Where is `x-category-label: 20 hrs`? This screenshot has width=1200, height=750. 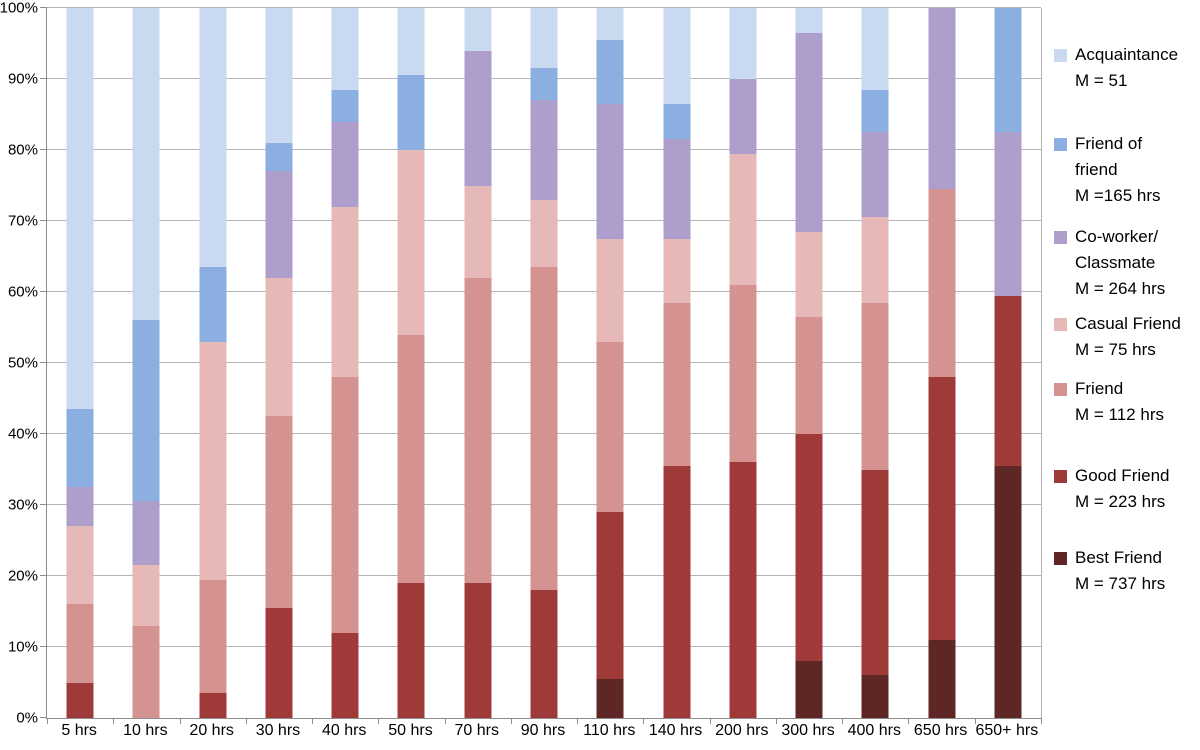
x-category-label: 20 hrs is located at coordinates (211, 730).